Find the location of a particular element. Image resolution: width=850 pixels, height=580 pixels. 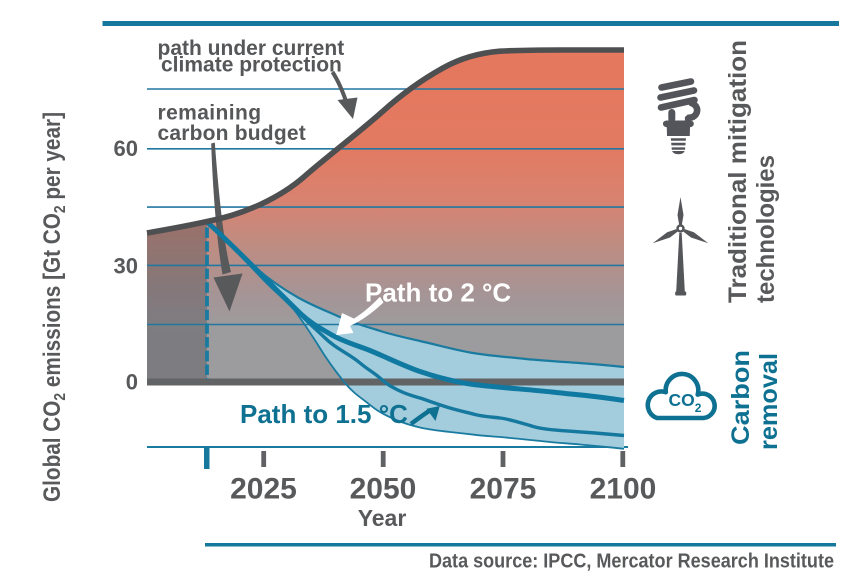

svg-text: carbon budget is located at coordinates (232, 133).